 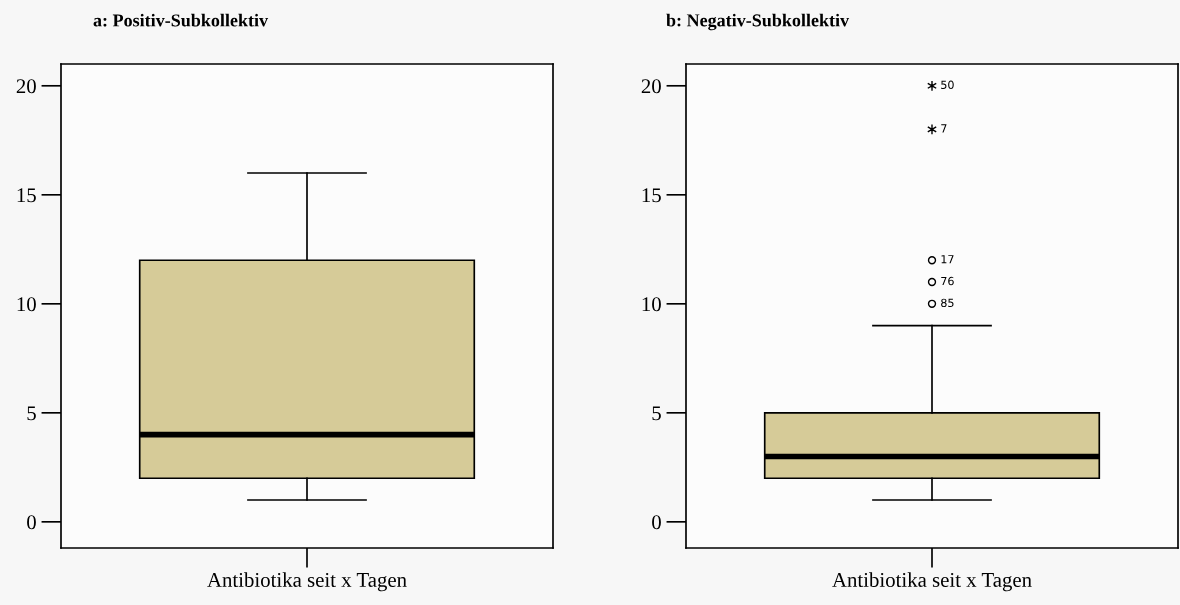 What do you see at coordinates (947, 259) in the screenshot?
I see `annotation: 17` at bounding box center [947, 259].